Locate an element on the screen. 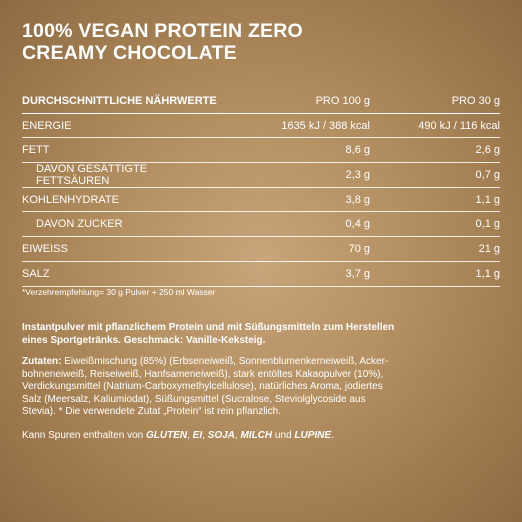 This screenshot has width=522, height=522. allergen-gluten: GLUTEN is located at coordinates (166, 435).